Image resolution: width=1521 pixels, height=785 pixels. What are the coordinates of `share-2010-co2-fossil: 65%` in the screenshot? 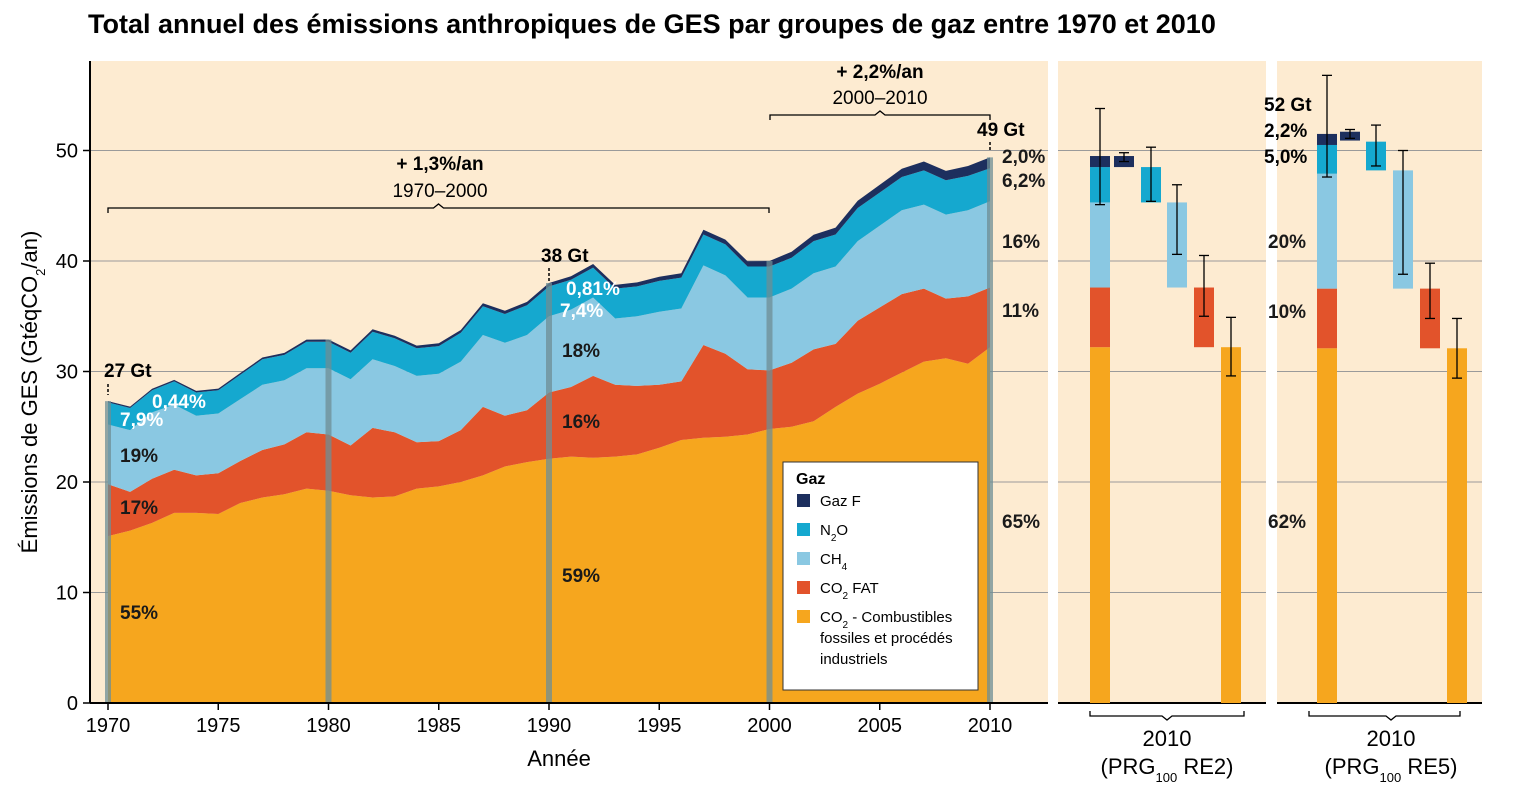 It's located at (1021, 522).